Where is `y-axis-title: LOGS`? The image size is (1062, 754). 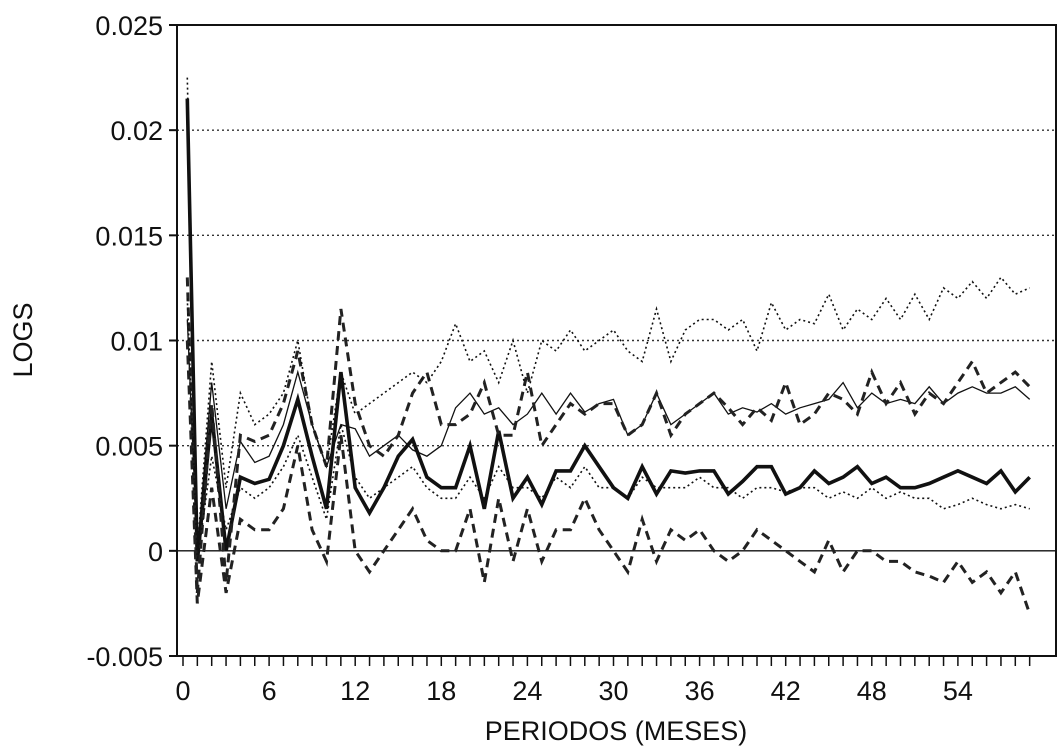 y-axis-title: LOGS is located at coordinates (23, 339).